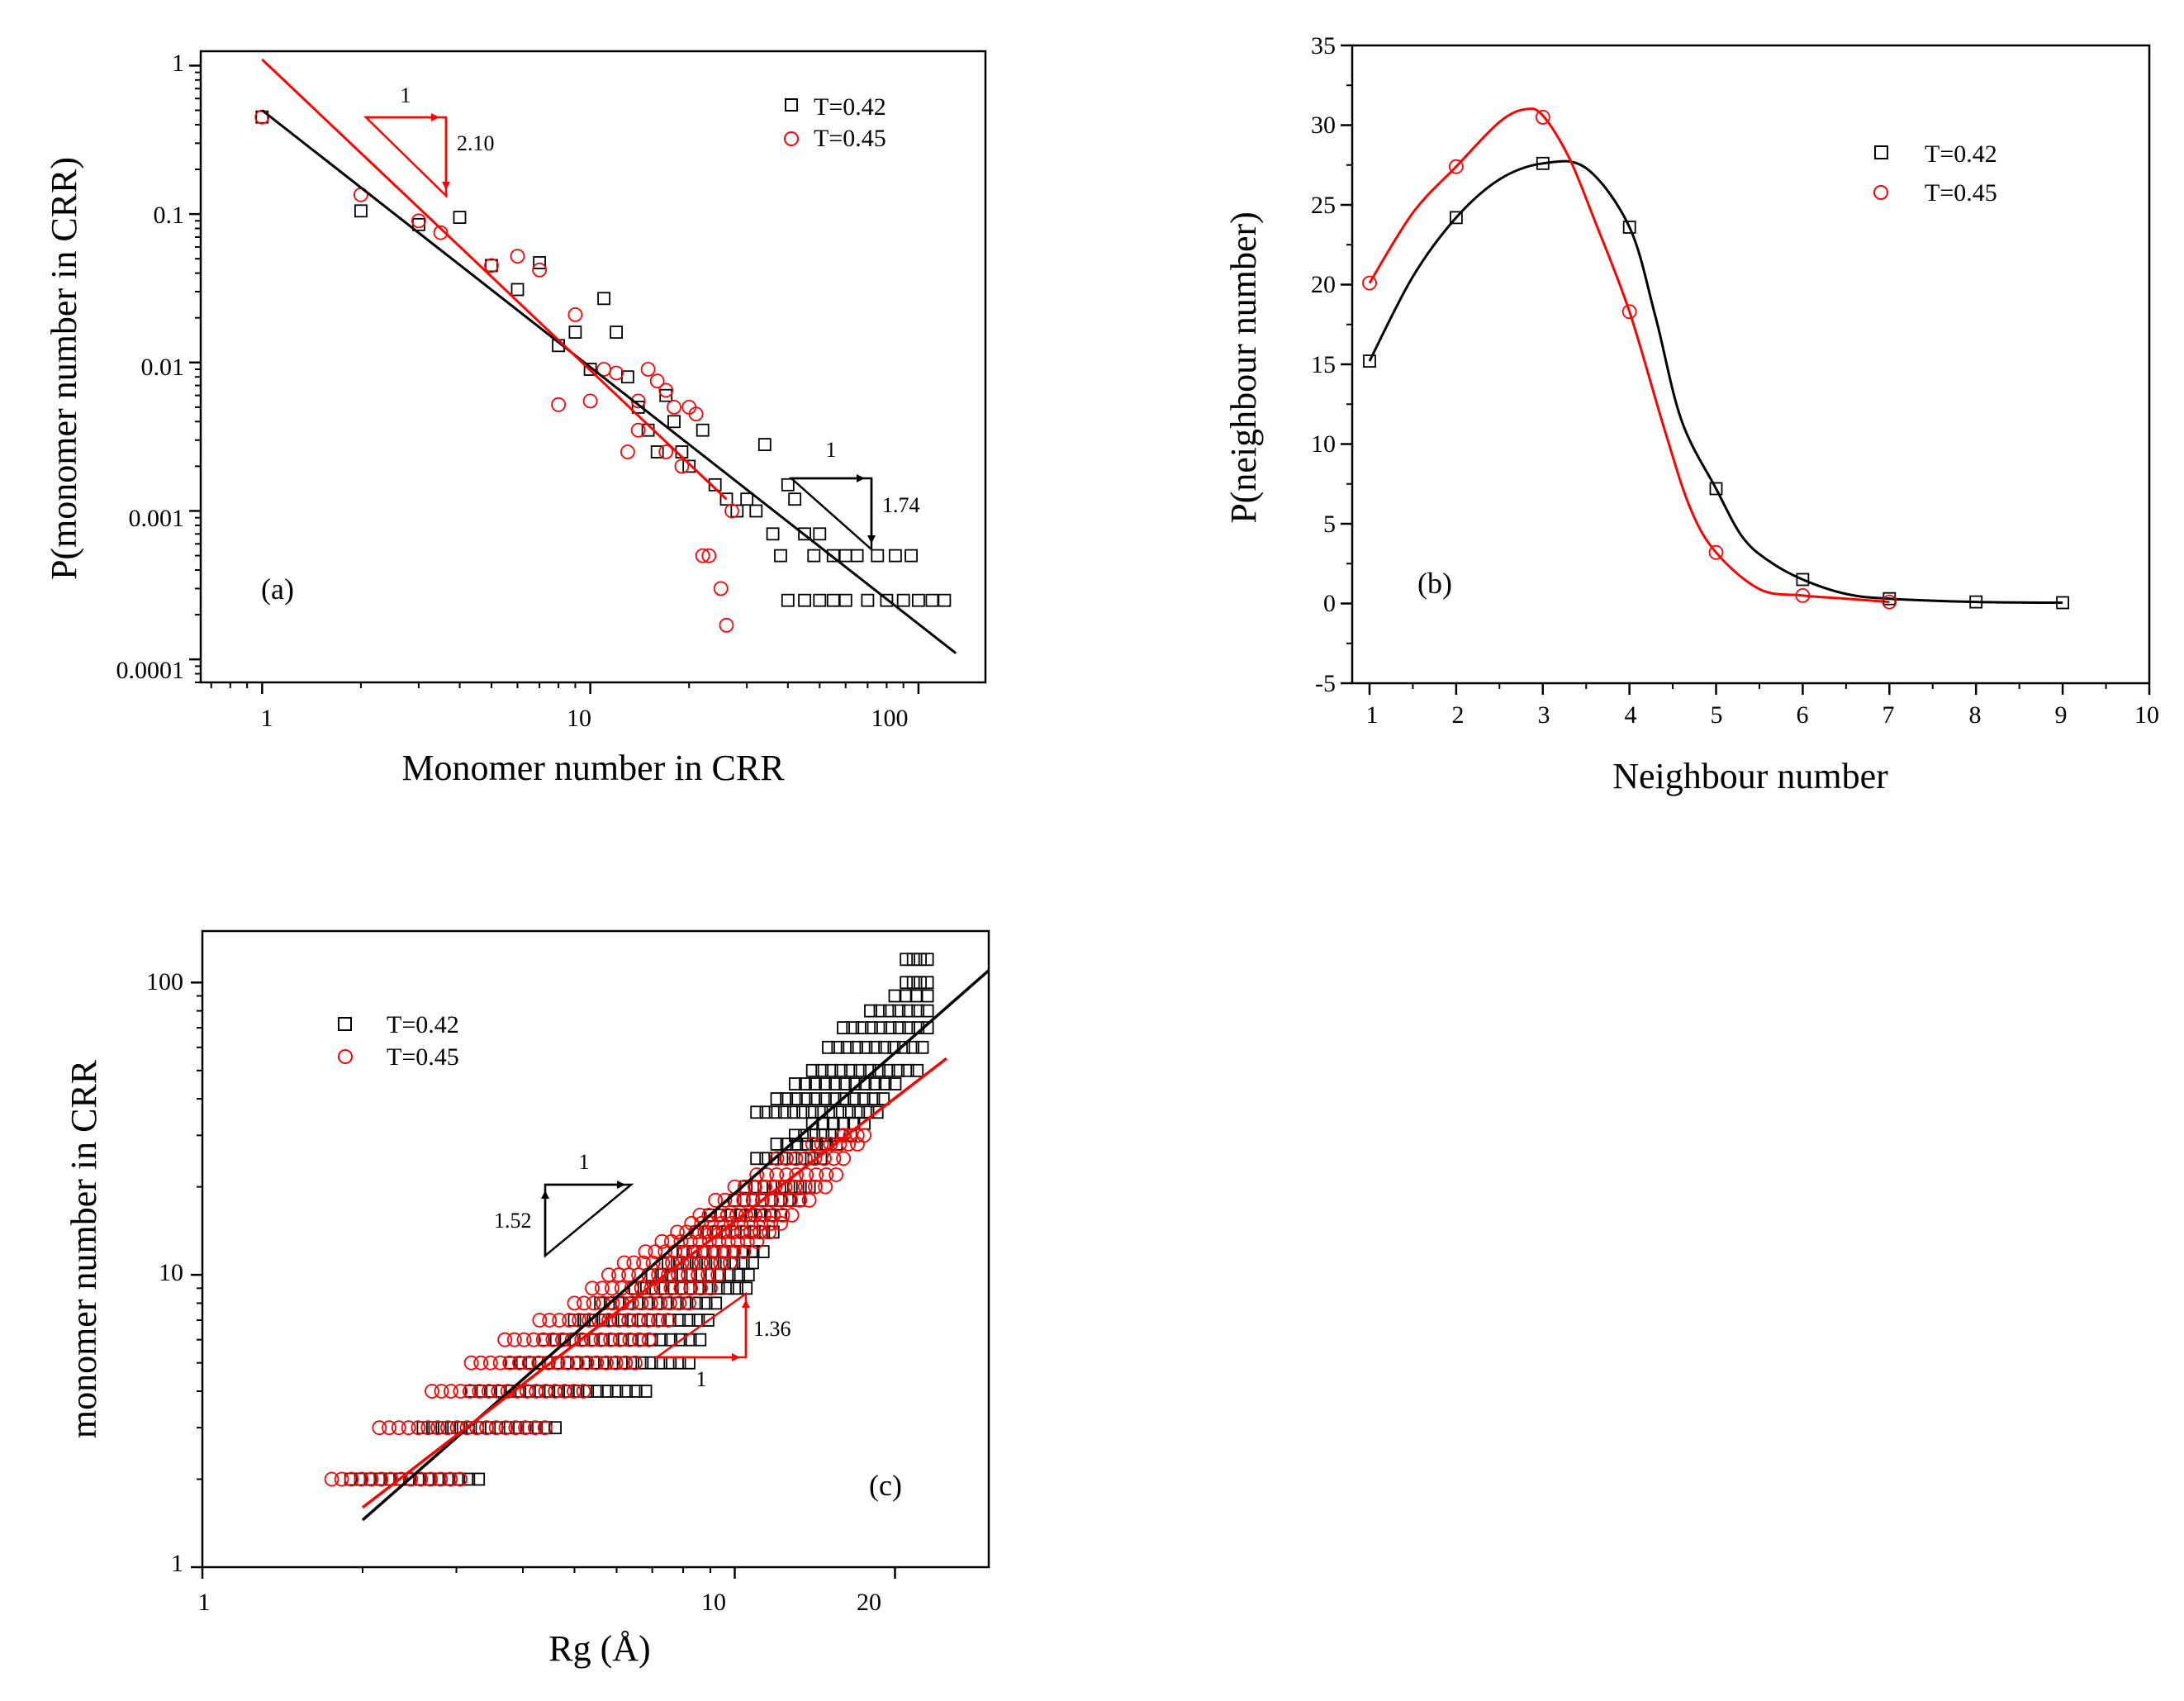  What do you see at coordinates (1458, 715) in the screenshot?
I see `panel-b-x-tick-label: 2` at bounding box center [1458, 715].